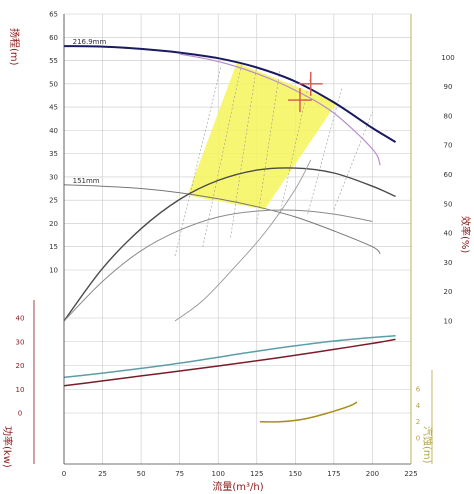 The image size is (474, 494). What do you see at coordinates (295, 474) in the screenshot?
I see `x-tick-label: 150` at bounding box center [295, 474].